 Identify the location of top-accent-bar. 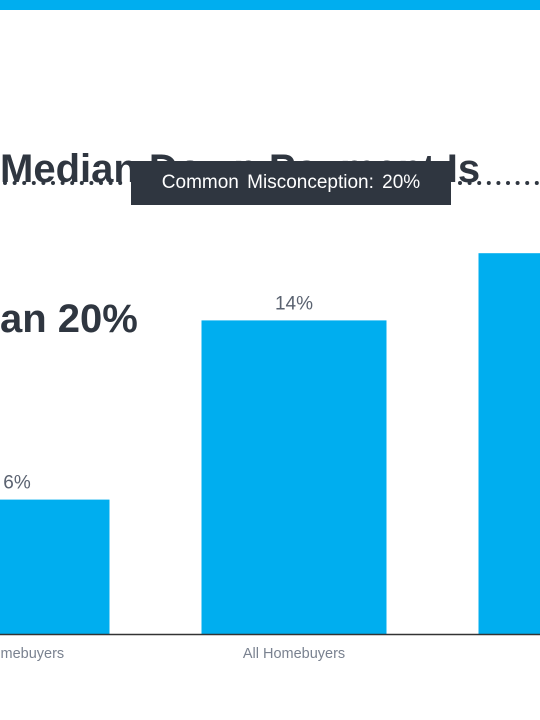
(270, 5).